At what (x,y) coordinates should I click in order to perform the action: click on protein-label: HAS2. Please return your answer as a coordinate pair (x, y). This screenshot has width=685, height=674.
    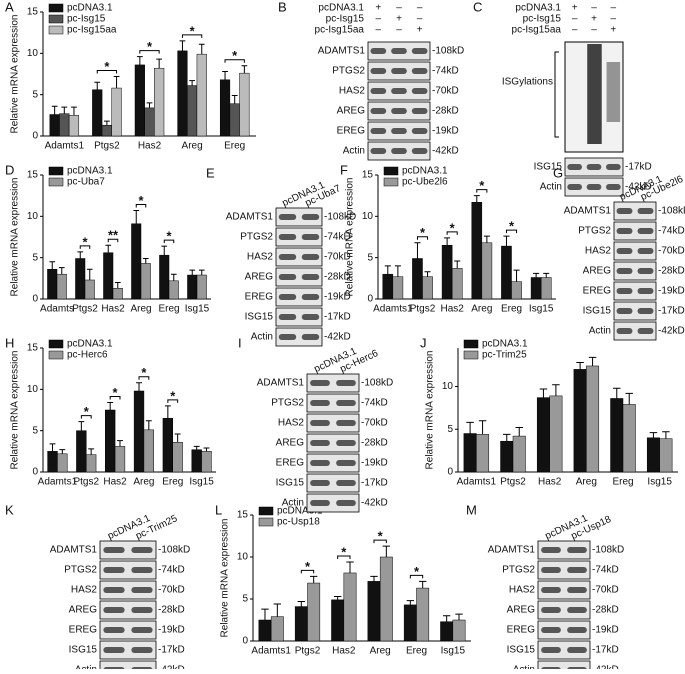
    Looking at the image, I should click on (352, 91).